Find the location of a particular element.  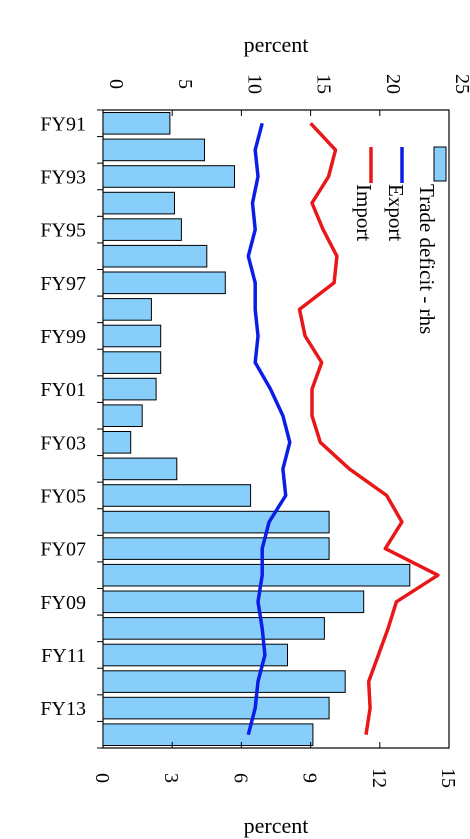

left-axis-tick-label: 10 is located at coordinates (254, 84).